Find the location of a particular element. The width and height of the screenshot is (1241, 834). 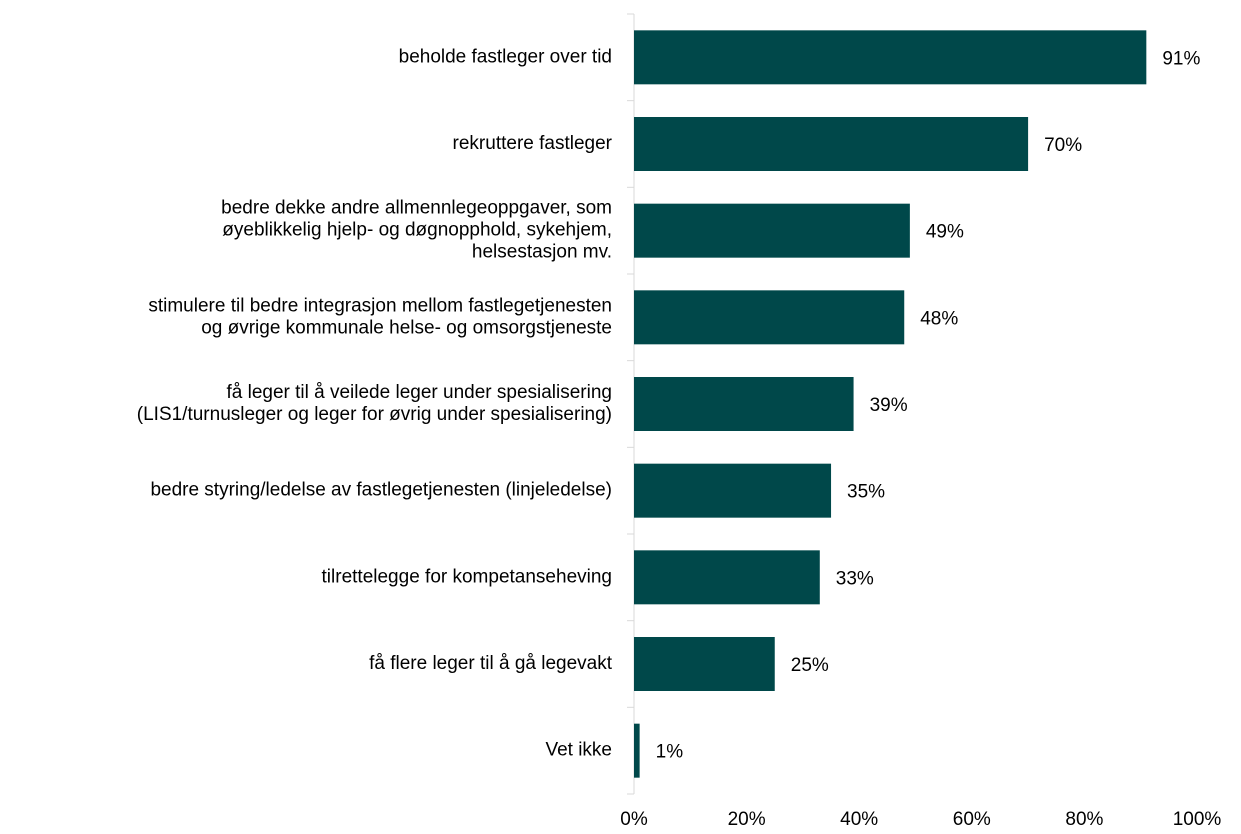

x-tick-label: 60% is located at coordinates (972, 819).